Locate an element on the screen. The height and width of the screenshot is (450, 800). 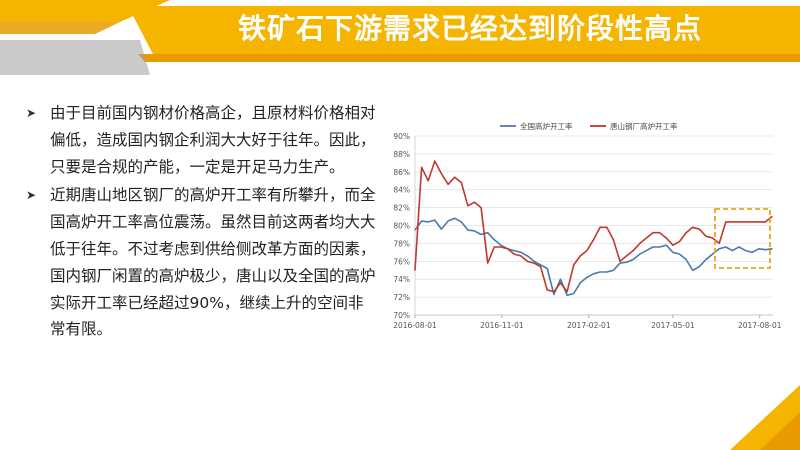
y-tick-label: 84% is located at coordinates (401, 190).